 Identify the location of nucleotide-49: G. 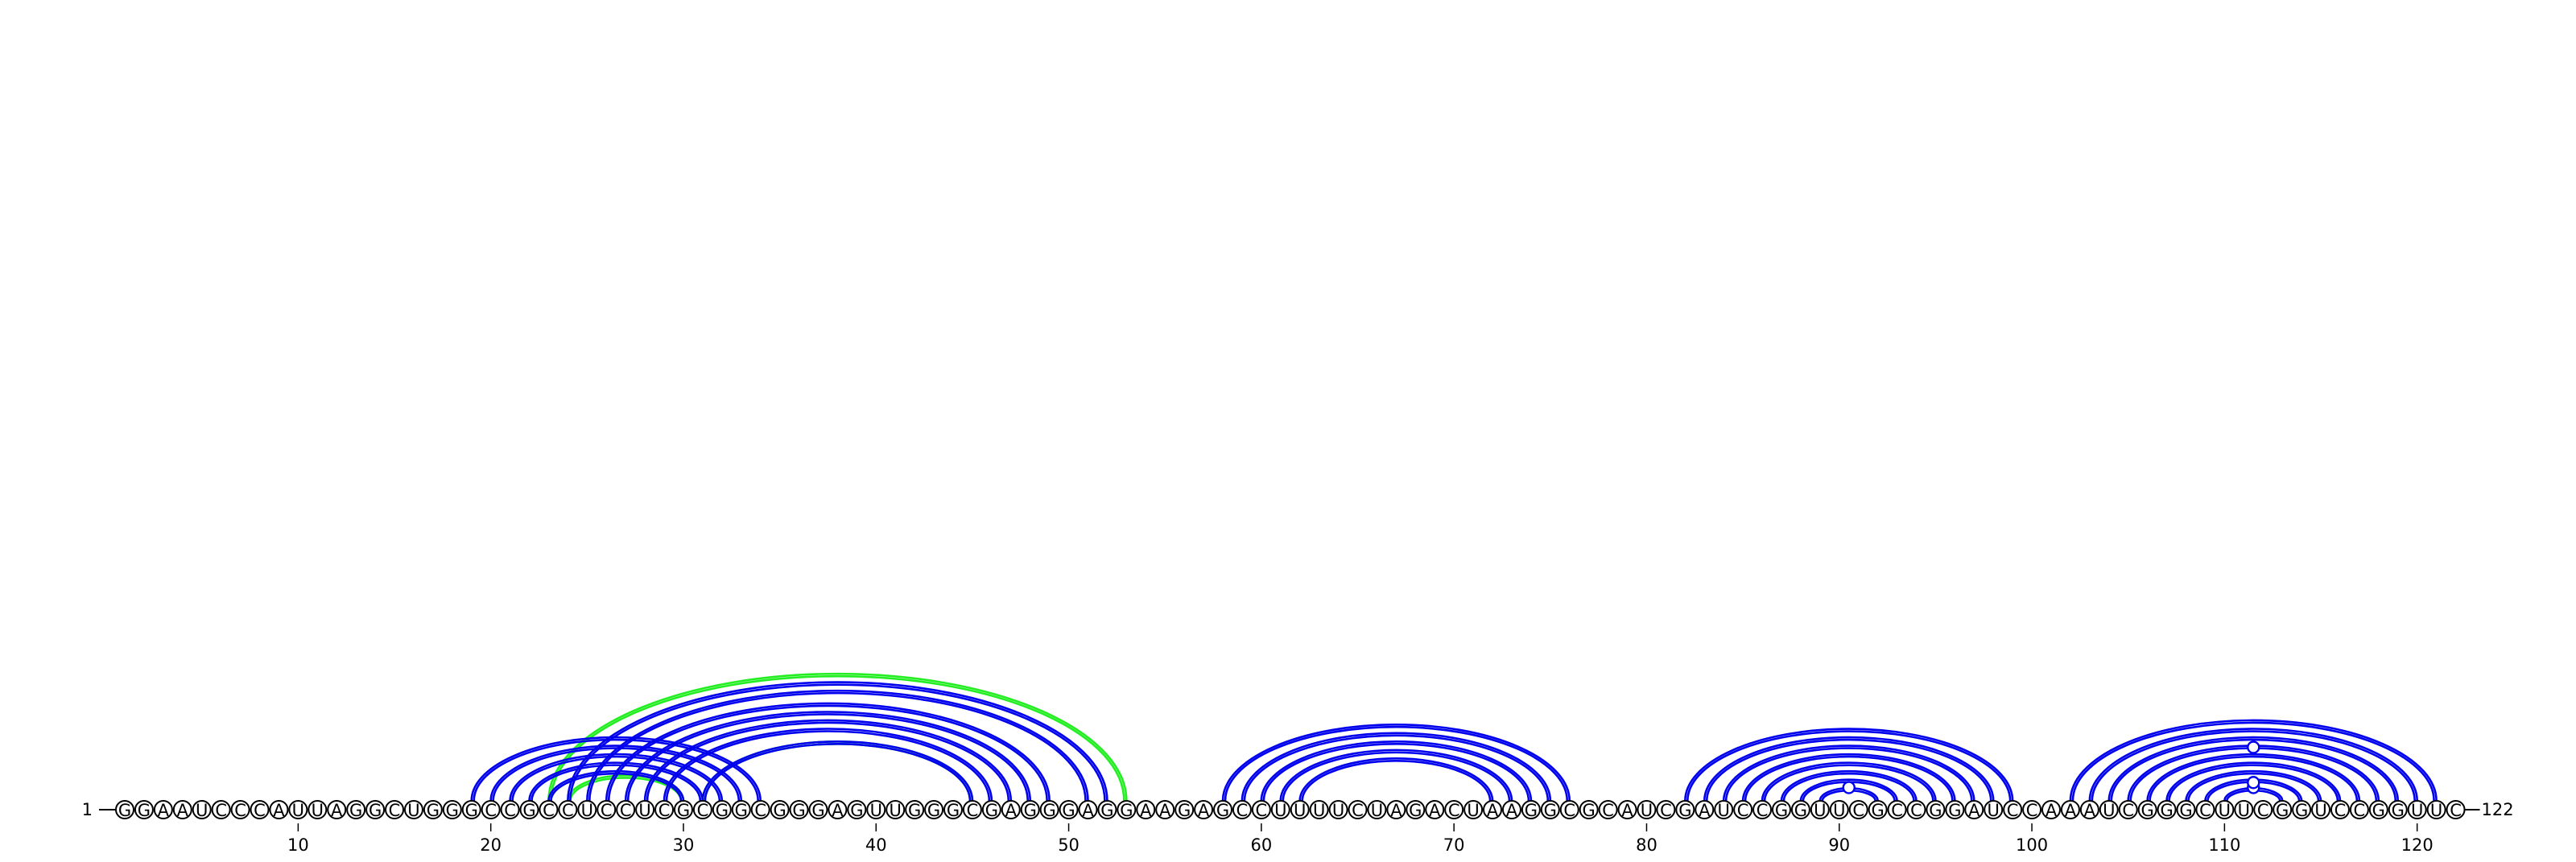
(1049, 810).